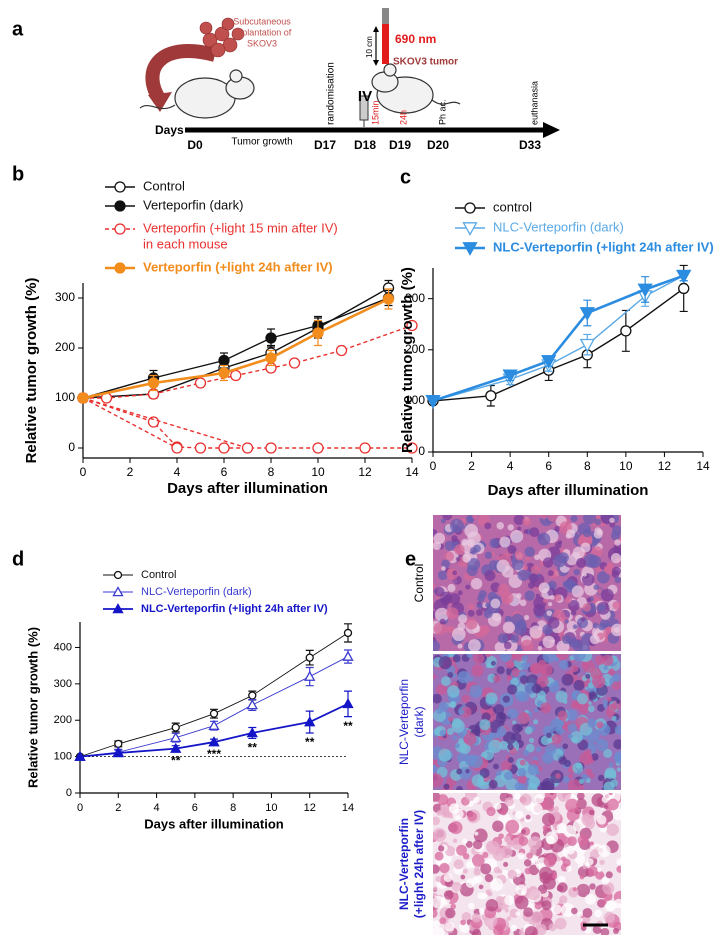 Image resolution: width=723 pixels, height=951 pixels. What do you see at coordinates (71, 447) in the screenshot?
I see `y-tick-label: 0` at bounding box center [71, 447].